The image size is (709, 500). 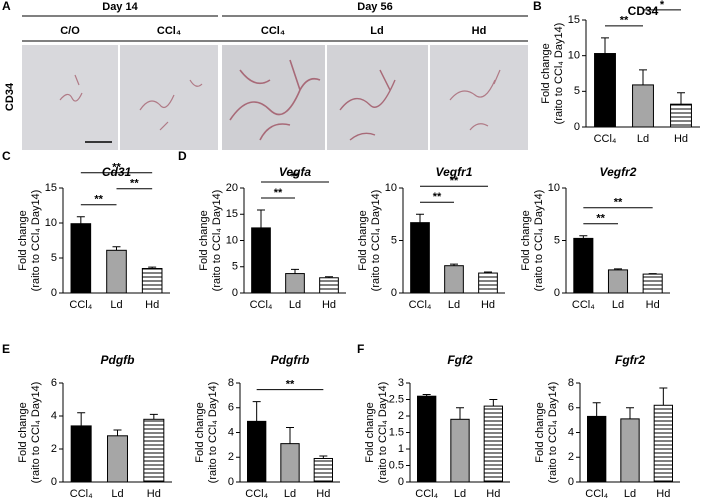 What do you see at coordinates (454, 172) in the screenshot?
I see `chart-title: Vegfr1` at bounding box center [454, 172].